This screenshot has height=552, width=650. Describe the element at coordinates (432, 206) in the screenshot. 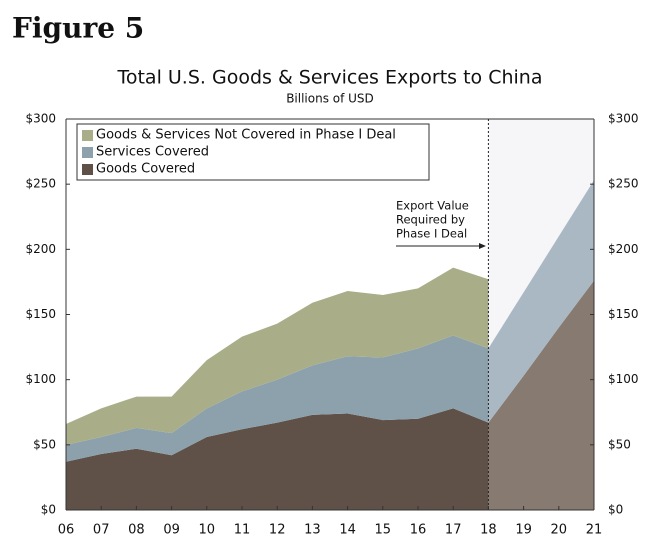

I see `annotation: Export Value` at that location.